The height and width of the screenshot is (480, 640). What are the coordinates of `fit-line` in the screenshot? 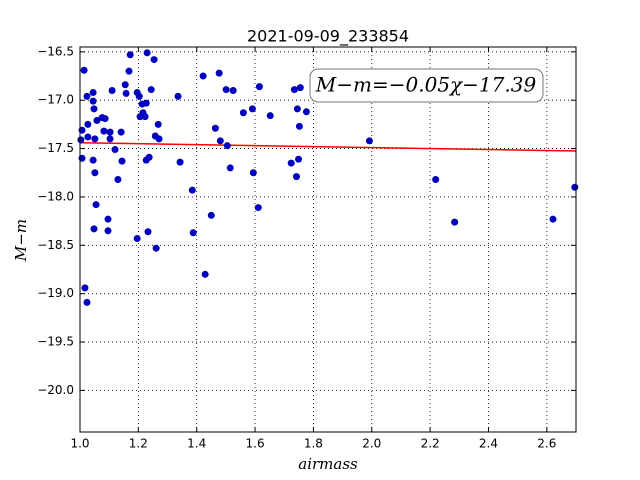 It's located at (328, 147).